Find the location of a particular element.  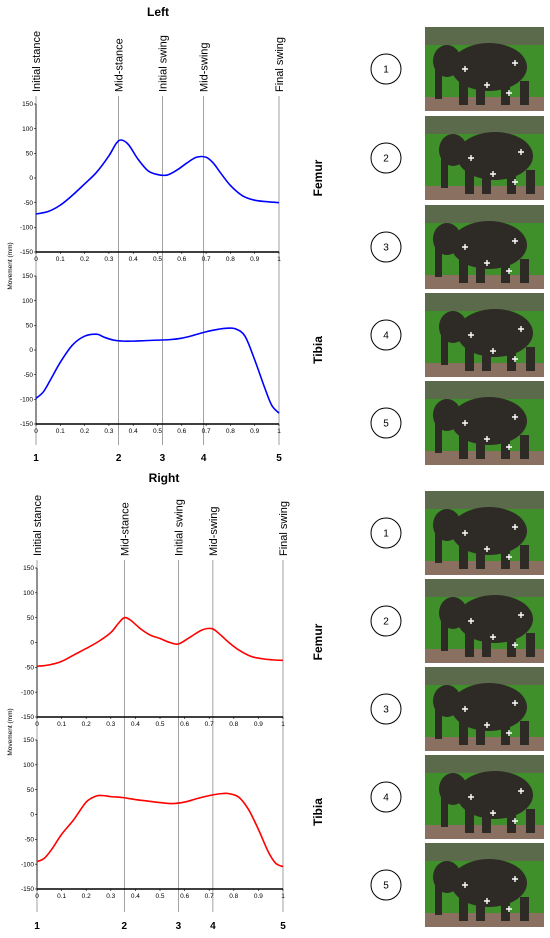

right-phase-label: Initial stance is located at coordinates (38, 525).